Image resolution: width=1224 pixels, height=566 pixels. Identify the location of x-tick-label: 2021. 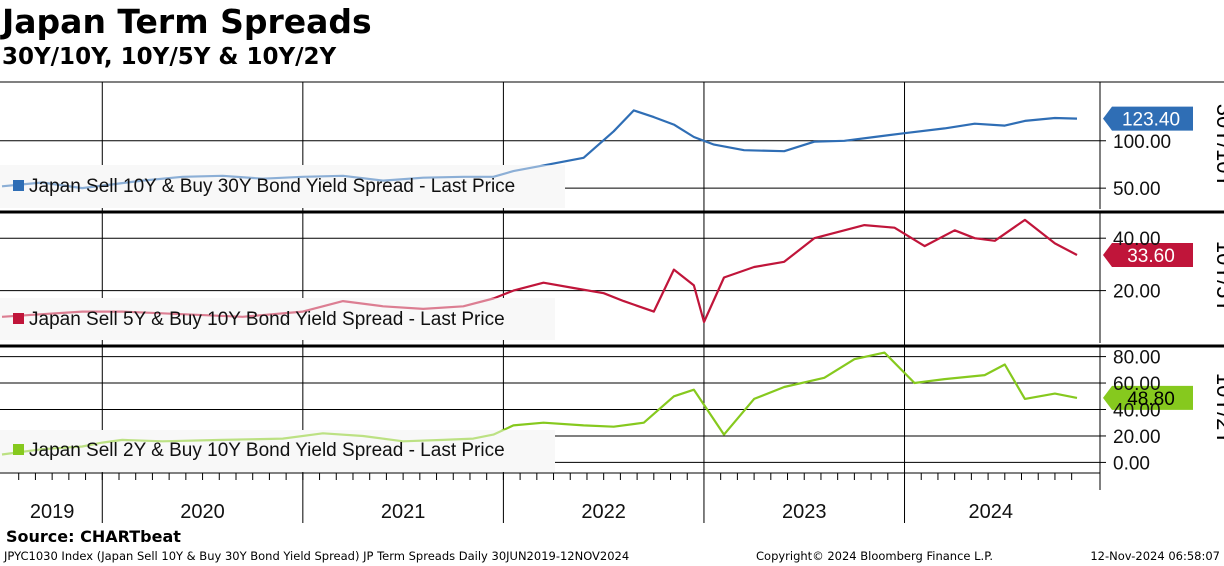
(403, 512).